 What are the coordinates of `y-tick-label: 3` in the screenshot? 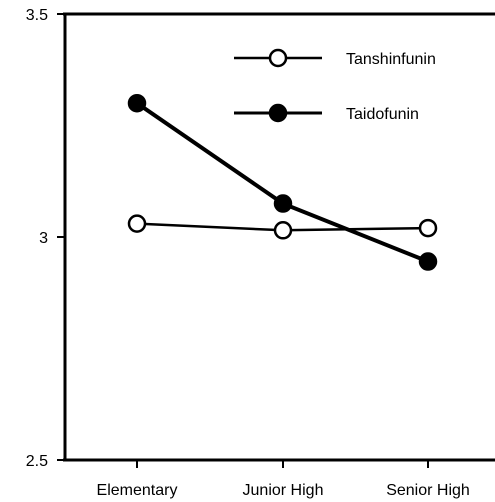 It's located at (43, 238).